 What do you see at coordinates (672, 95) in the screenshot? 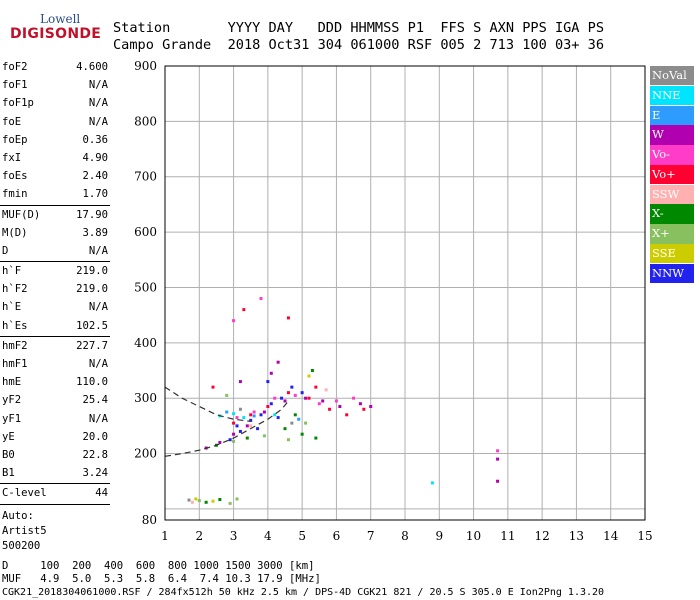
I see `legend-item-nne: NNE` at bounding box center [672, 95].